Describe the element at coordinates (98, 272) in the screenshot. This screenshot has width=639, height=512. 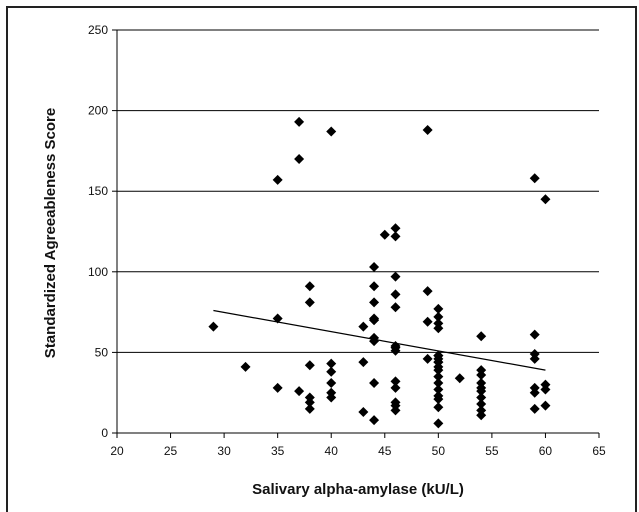
I see `y-tick-label: 100` at that location.